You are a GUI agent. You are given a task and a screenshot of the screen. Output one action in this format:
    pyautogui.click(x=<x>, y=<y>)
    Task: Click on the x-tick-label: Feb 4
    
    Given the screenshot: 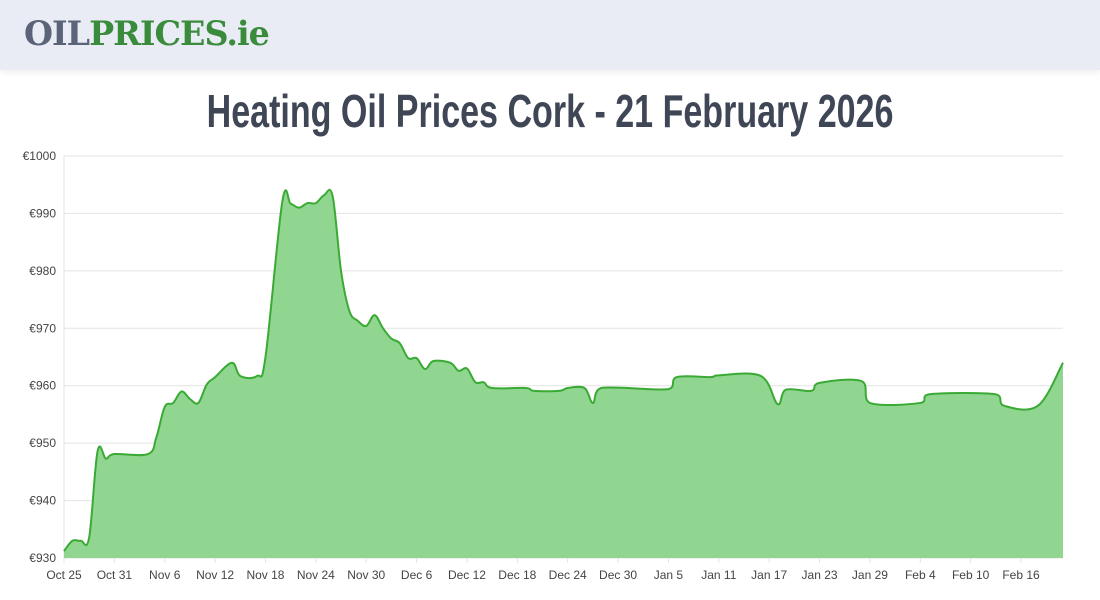 What is the action you would take?
    pyautogui.click(x=920, y=575)
    